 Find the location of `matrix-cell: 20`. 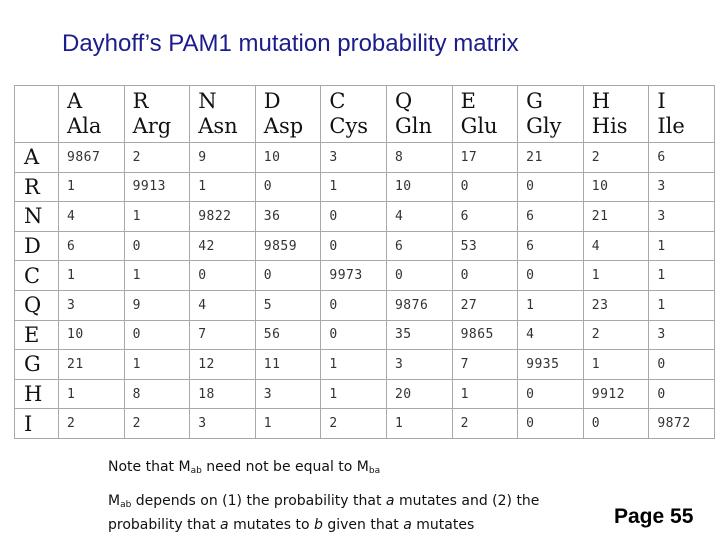

matrix-cell: 20 is located at coordinates (419, 394).